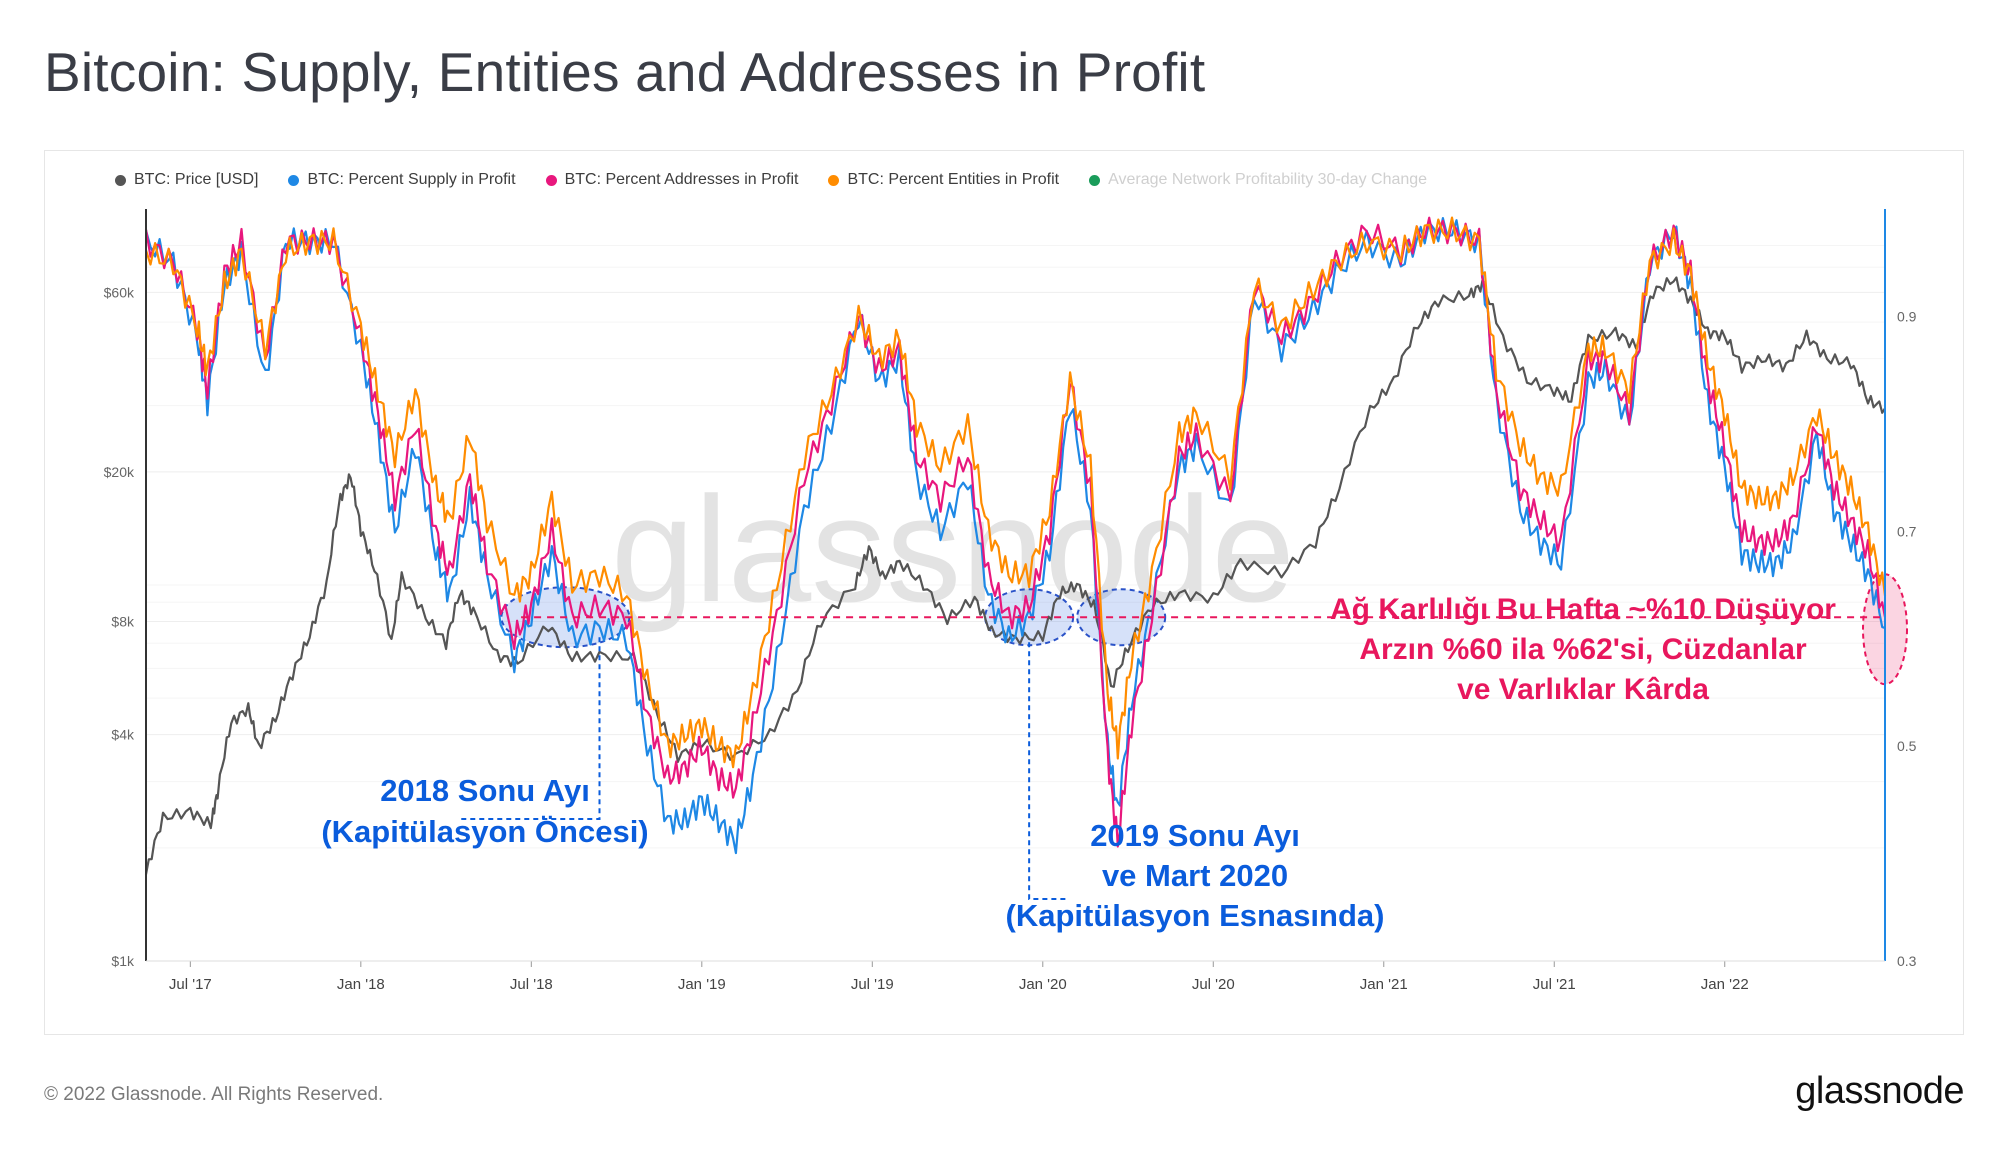 The image size is (2000, 1152). What do you see at coordinates (1907, 961) in the screenshot?
I see `right-tick-label: 0.3` at bounding box center [1907, 961].